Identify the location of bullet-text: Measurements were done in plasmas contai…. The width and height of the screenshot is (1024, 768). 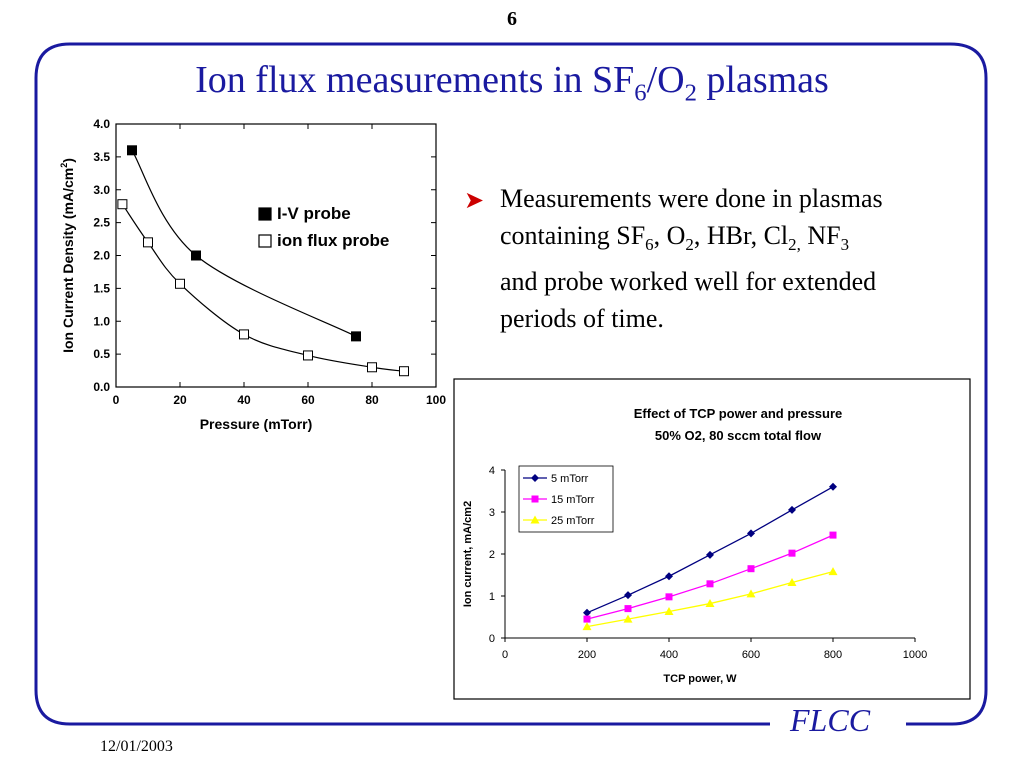
(722, 258).